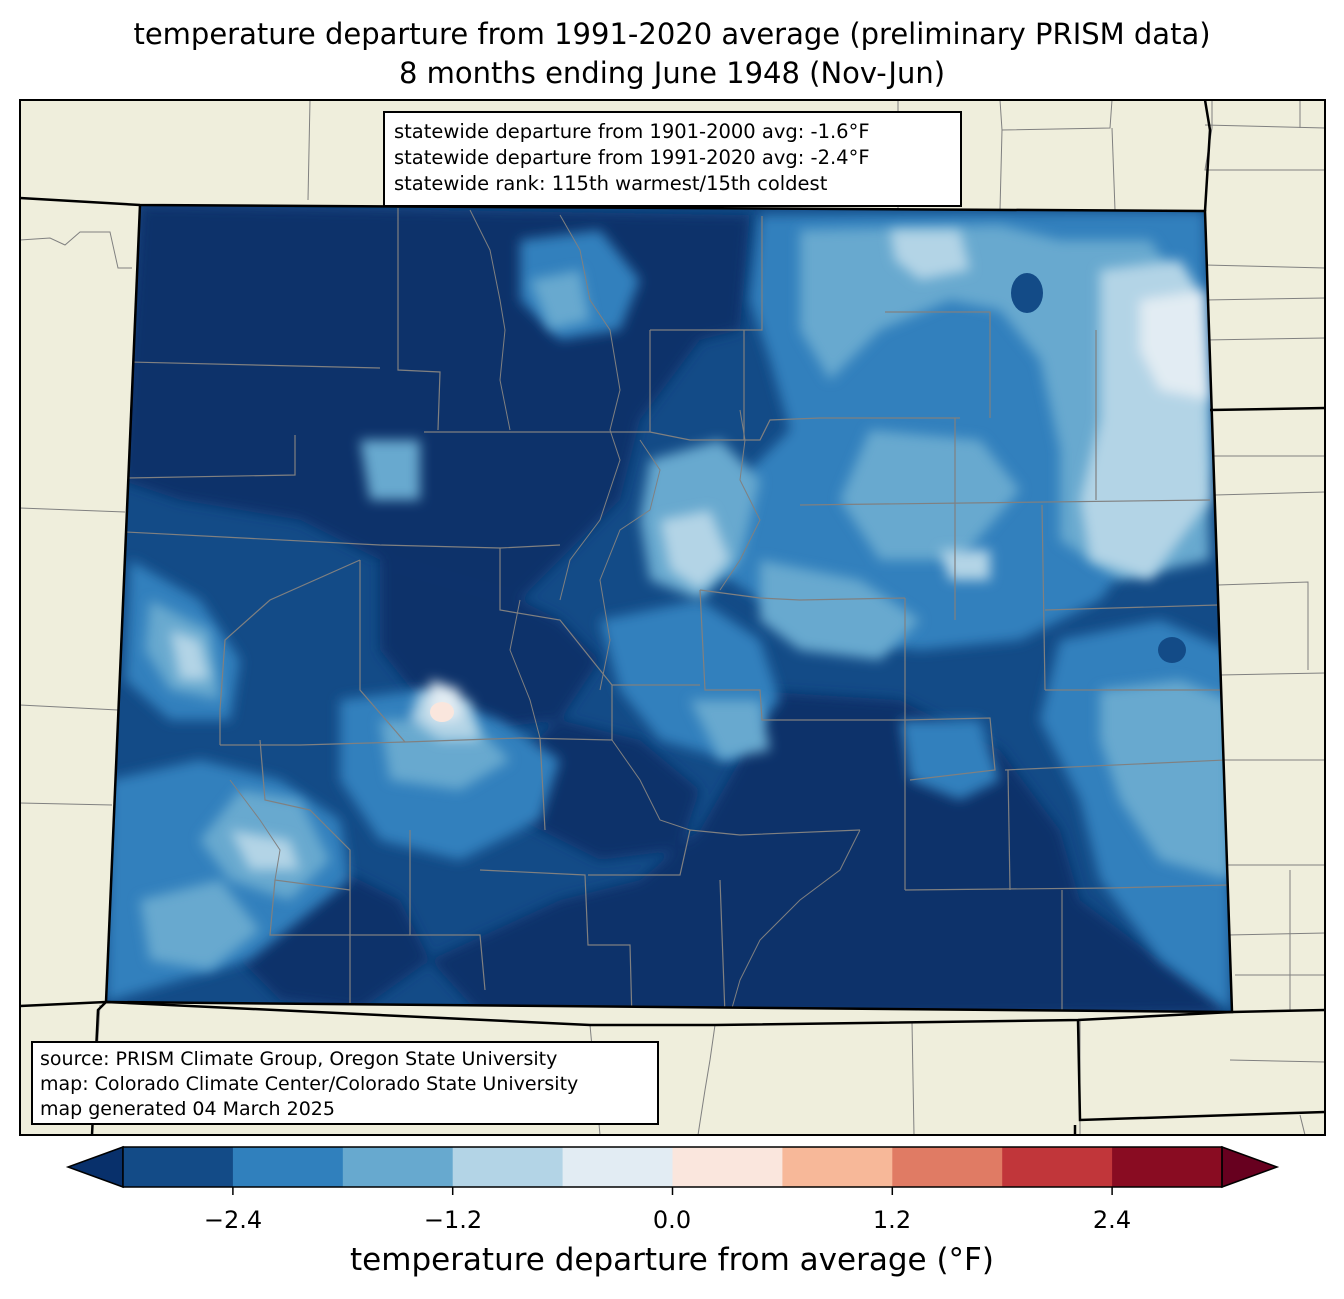  What do you see at coordinates (1112, 1220) in the screenshot?
I see `colorbar-tick-label: 2.4` at bounding box center [1112, 1220].